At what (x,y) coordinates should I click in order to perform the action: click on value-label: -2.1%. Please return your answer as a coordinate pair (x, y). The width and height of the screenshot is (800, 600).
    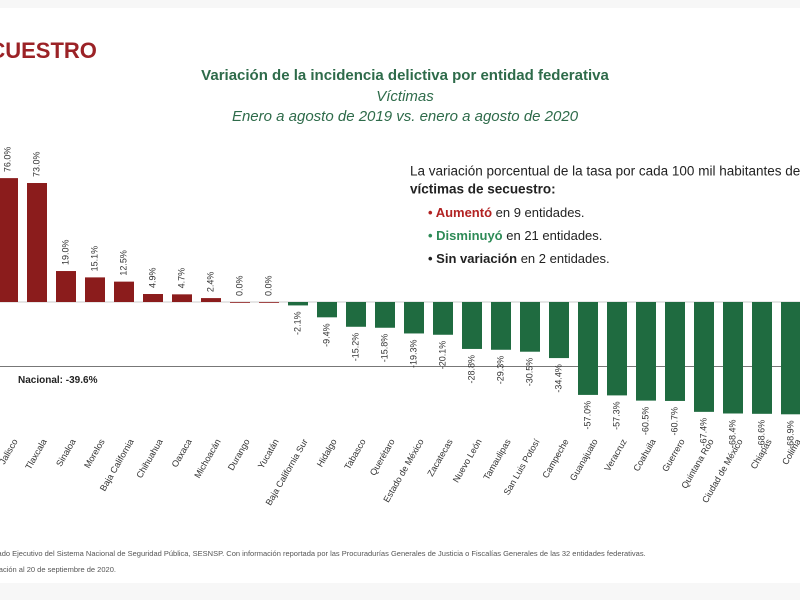
    Looking at the image, I should click on (297, 323).